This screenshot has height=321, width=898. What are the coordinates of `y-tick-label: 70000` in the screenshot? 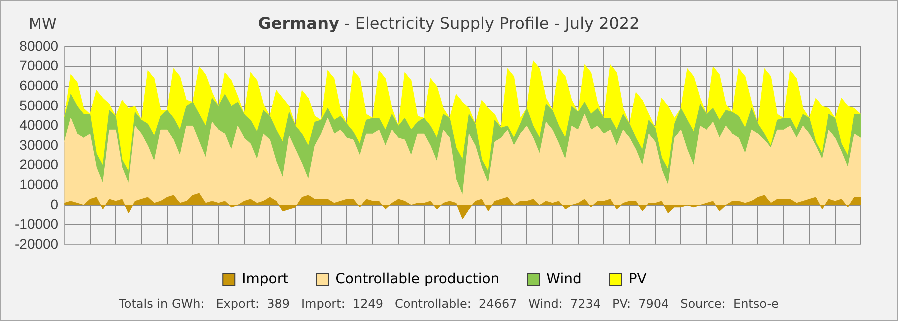 It's located at (39, 66).